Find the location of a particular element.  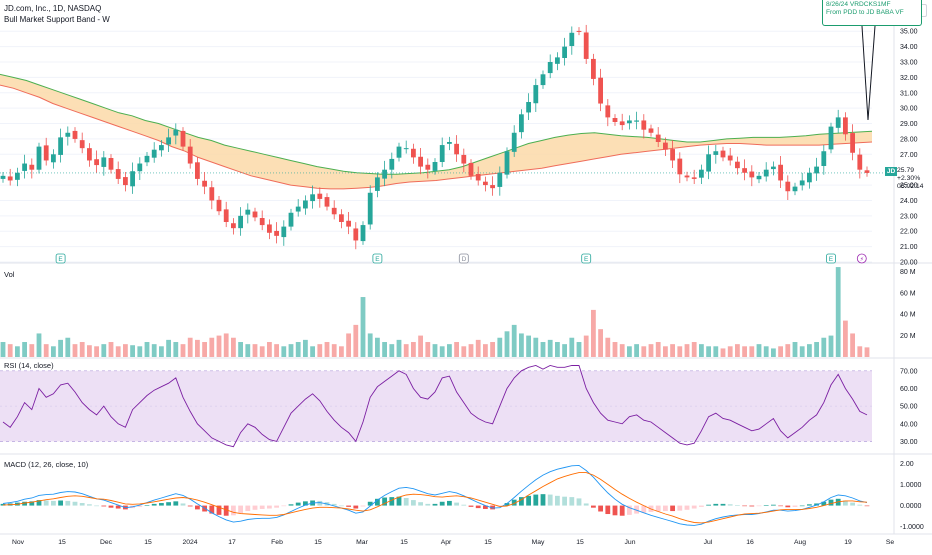

price-axis-tick: 27.00 is located at coordinates (909, 155).